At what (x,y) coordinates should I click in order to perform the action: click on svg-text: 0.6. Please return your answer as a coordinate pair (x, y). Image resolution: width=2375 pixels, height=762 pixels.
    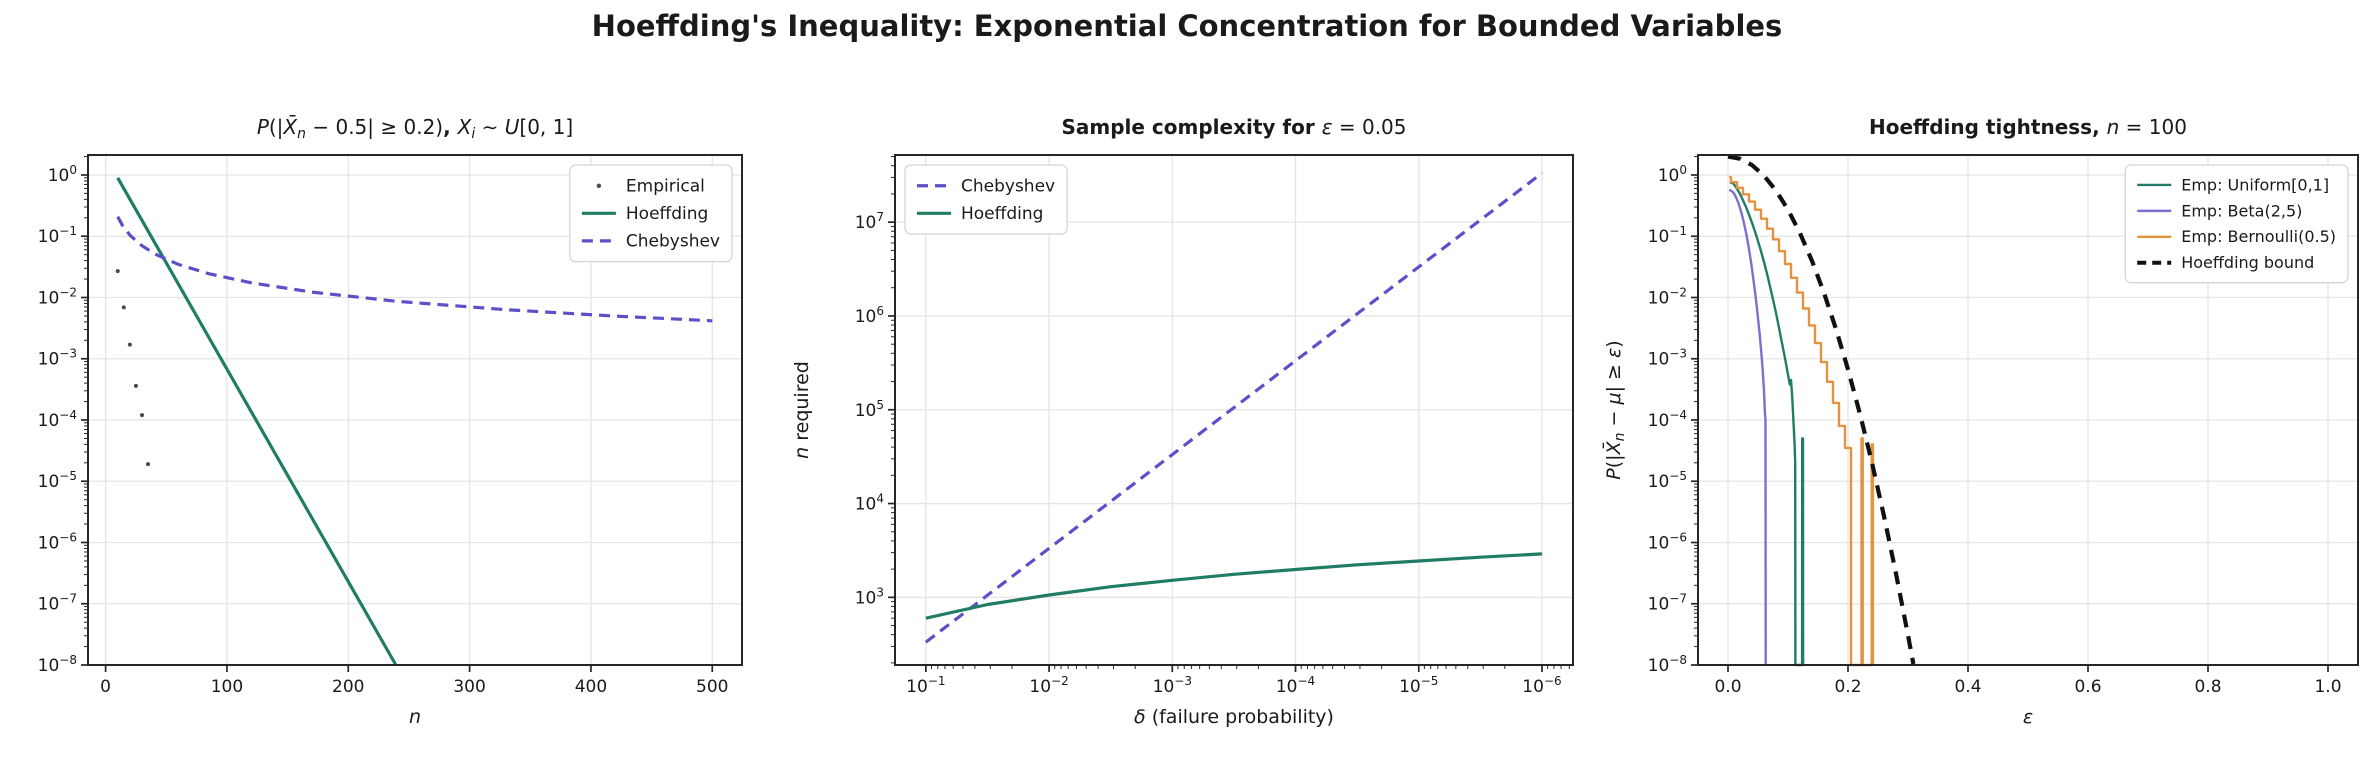
    Looking at the image, I should click on (2087, 687).